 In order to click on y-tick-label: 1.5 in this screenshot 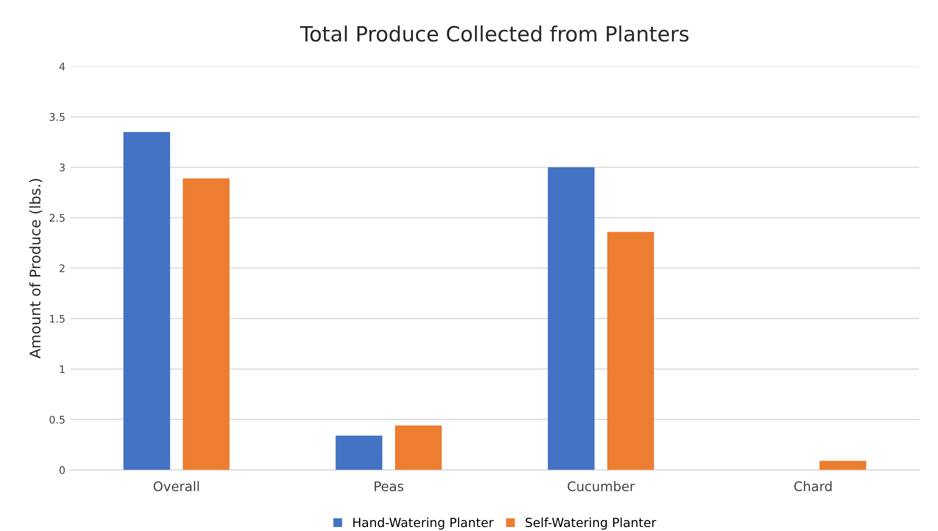, I will do `click(57, 318)`.